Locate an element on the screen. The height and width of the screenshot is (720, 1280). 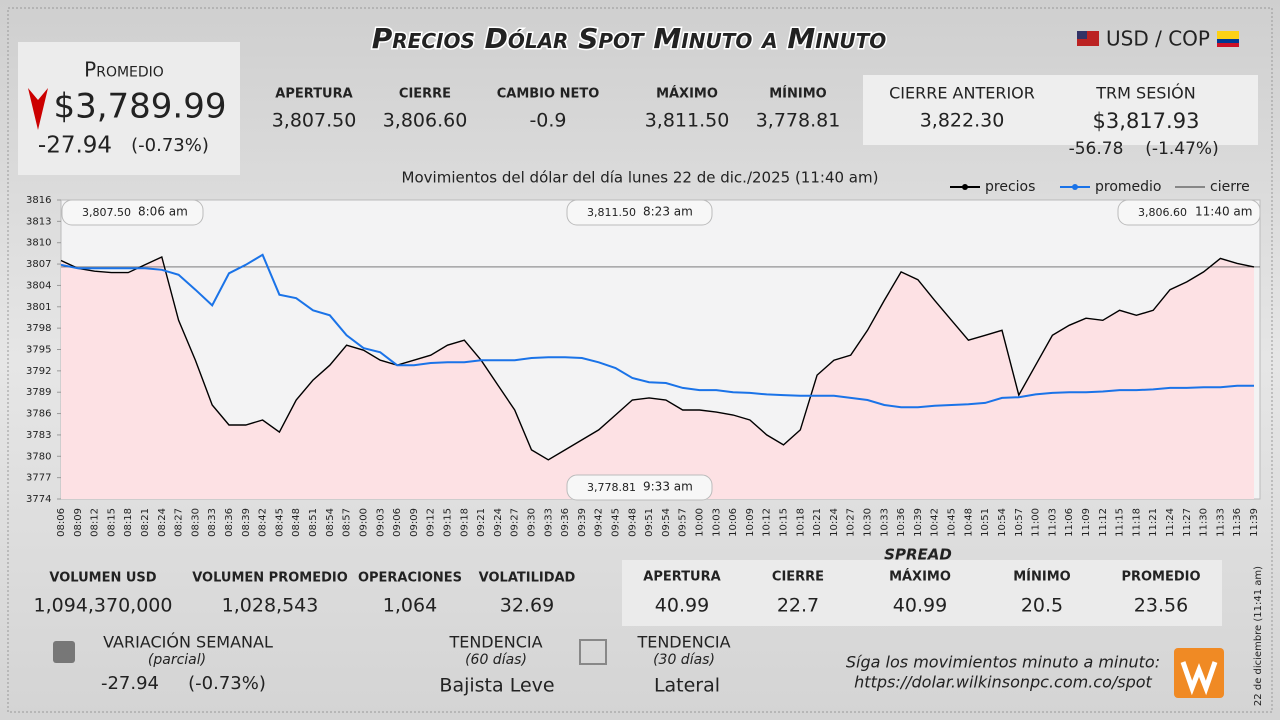
co-flag is located at coordinates (1228, 35).